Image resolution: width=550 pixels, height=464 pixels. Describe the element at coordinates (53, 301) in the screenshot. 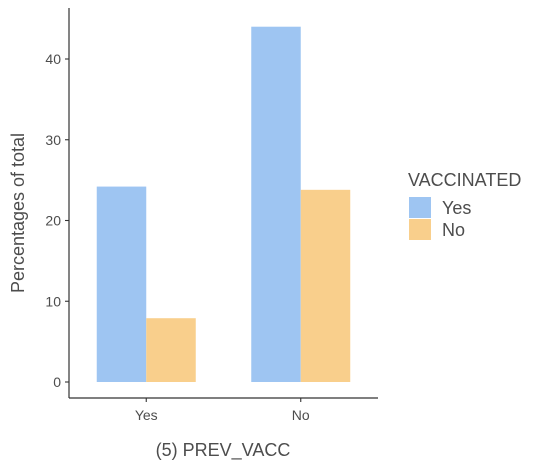

I see `y-tick-label: 10` at that location.